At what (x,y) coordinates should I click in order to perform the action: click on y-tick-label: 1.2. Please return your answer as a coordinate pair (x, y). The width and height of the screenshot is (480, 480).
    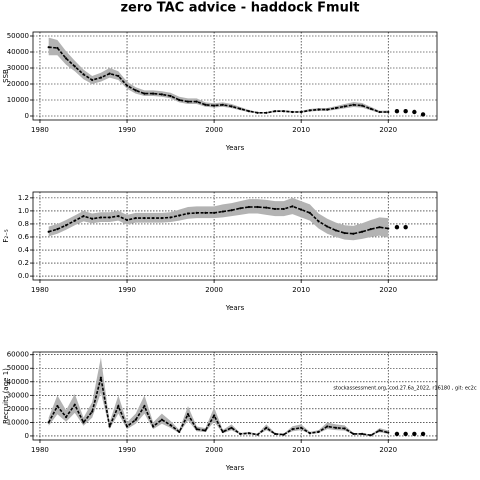
    Looking at the image, I should click on (23, 198).